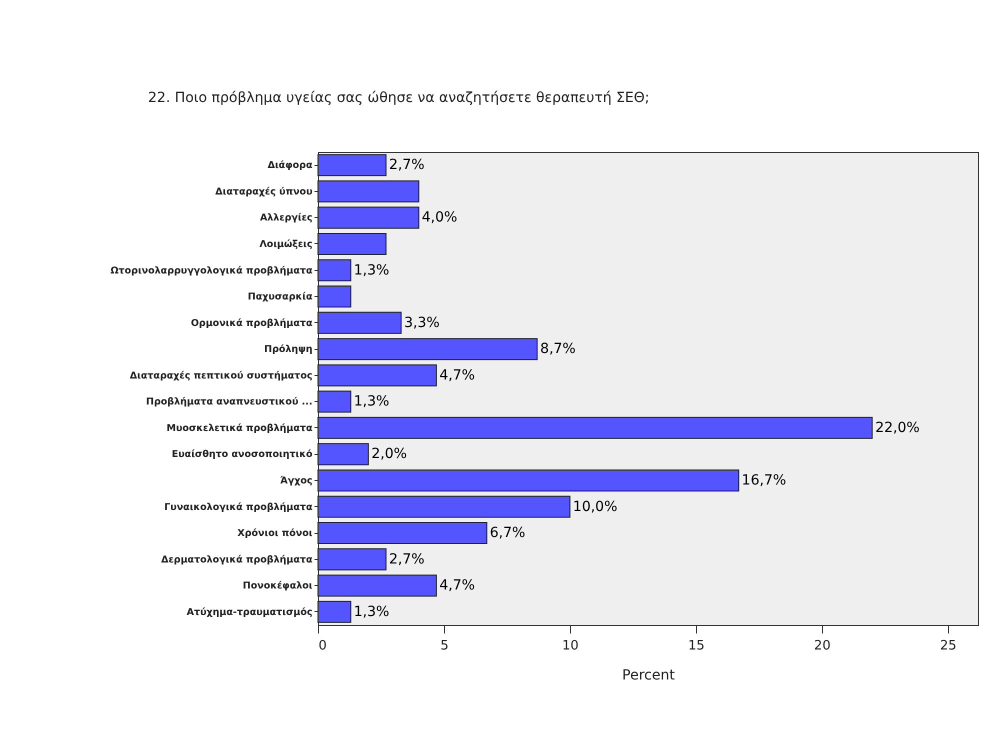 Image resolution: width=989 pixels, height=735 pixels. Describe the element at coordinates (422, 322) in the screenshot. I see `data-label: 3,3%` at that location.